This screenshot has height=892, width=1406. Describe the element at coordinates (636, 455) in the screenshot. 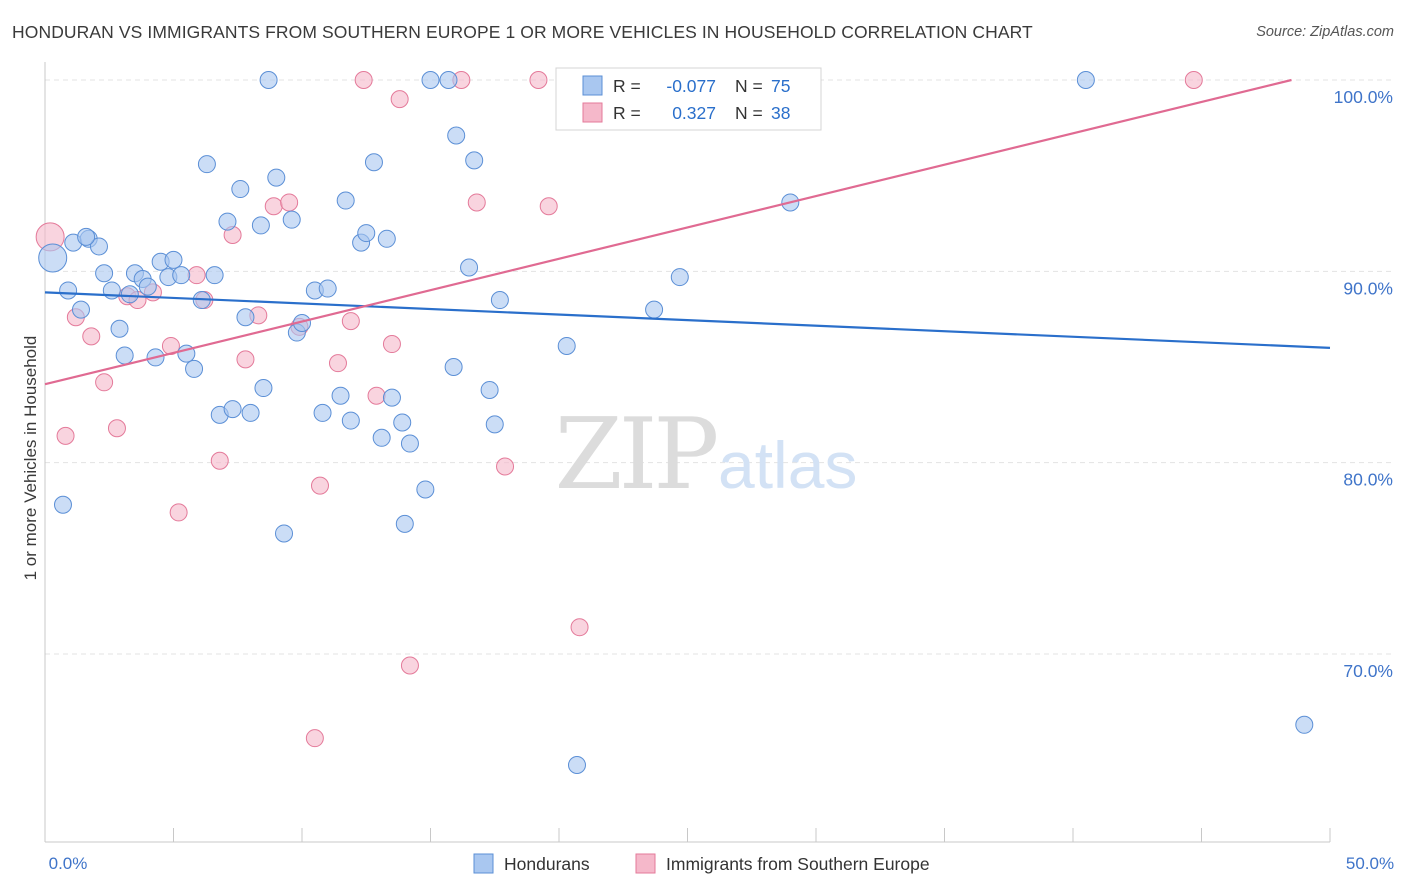

I see `watermark-zip: ZIP` at that location.